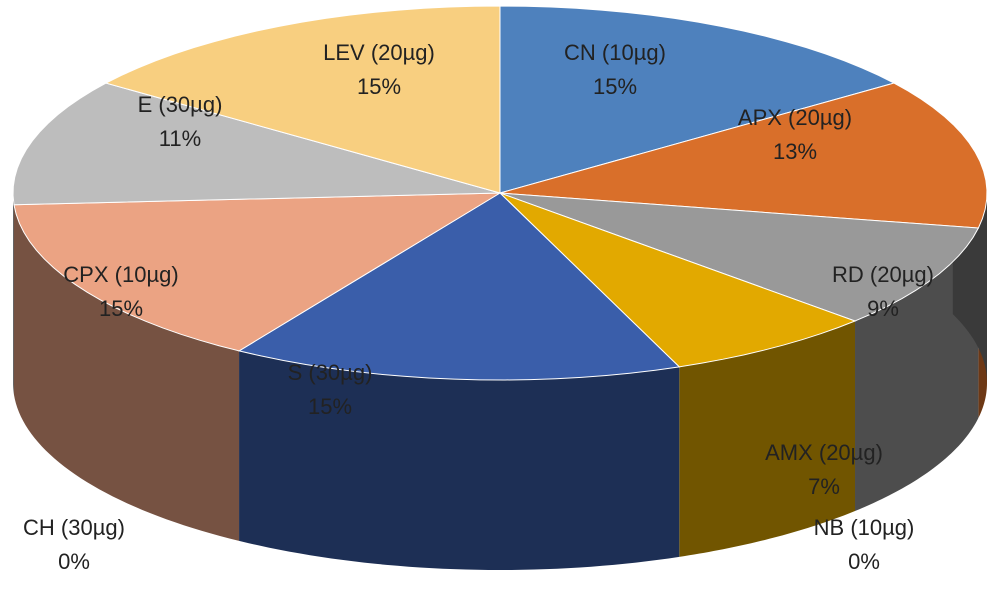 This screenshot has height=589, width=999. What do you see at coordinates (180, 121) in the screenshot?
I see `slice-label-8: E (30µg) 11%` at bounding box center [180, 121].